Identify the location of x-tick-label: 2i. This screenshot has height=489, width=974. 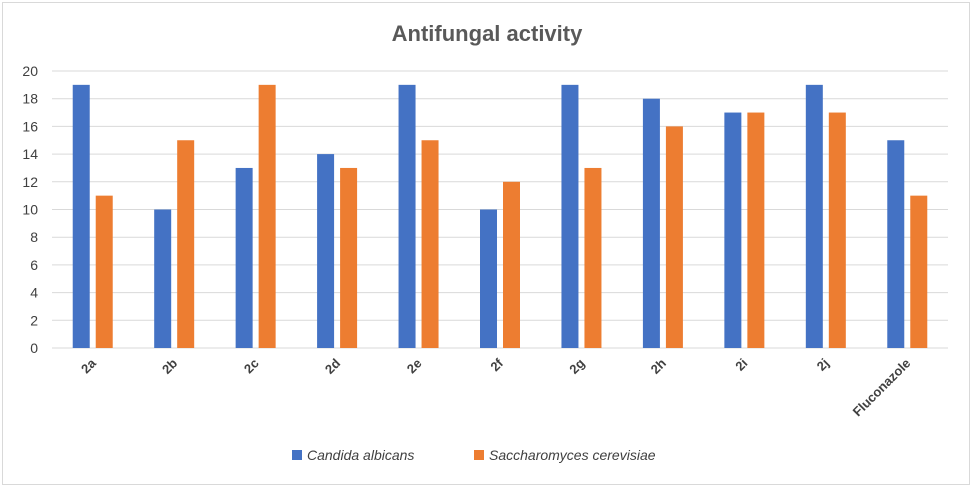
(741, 365).